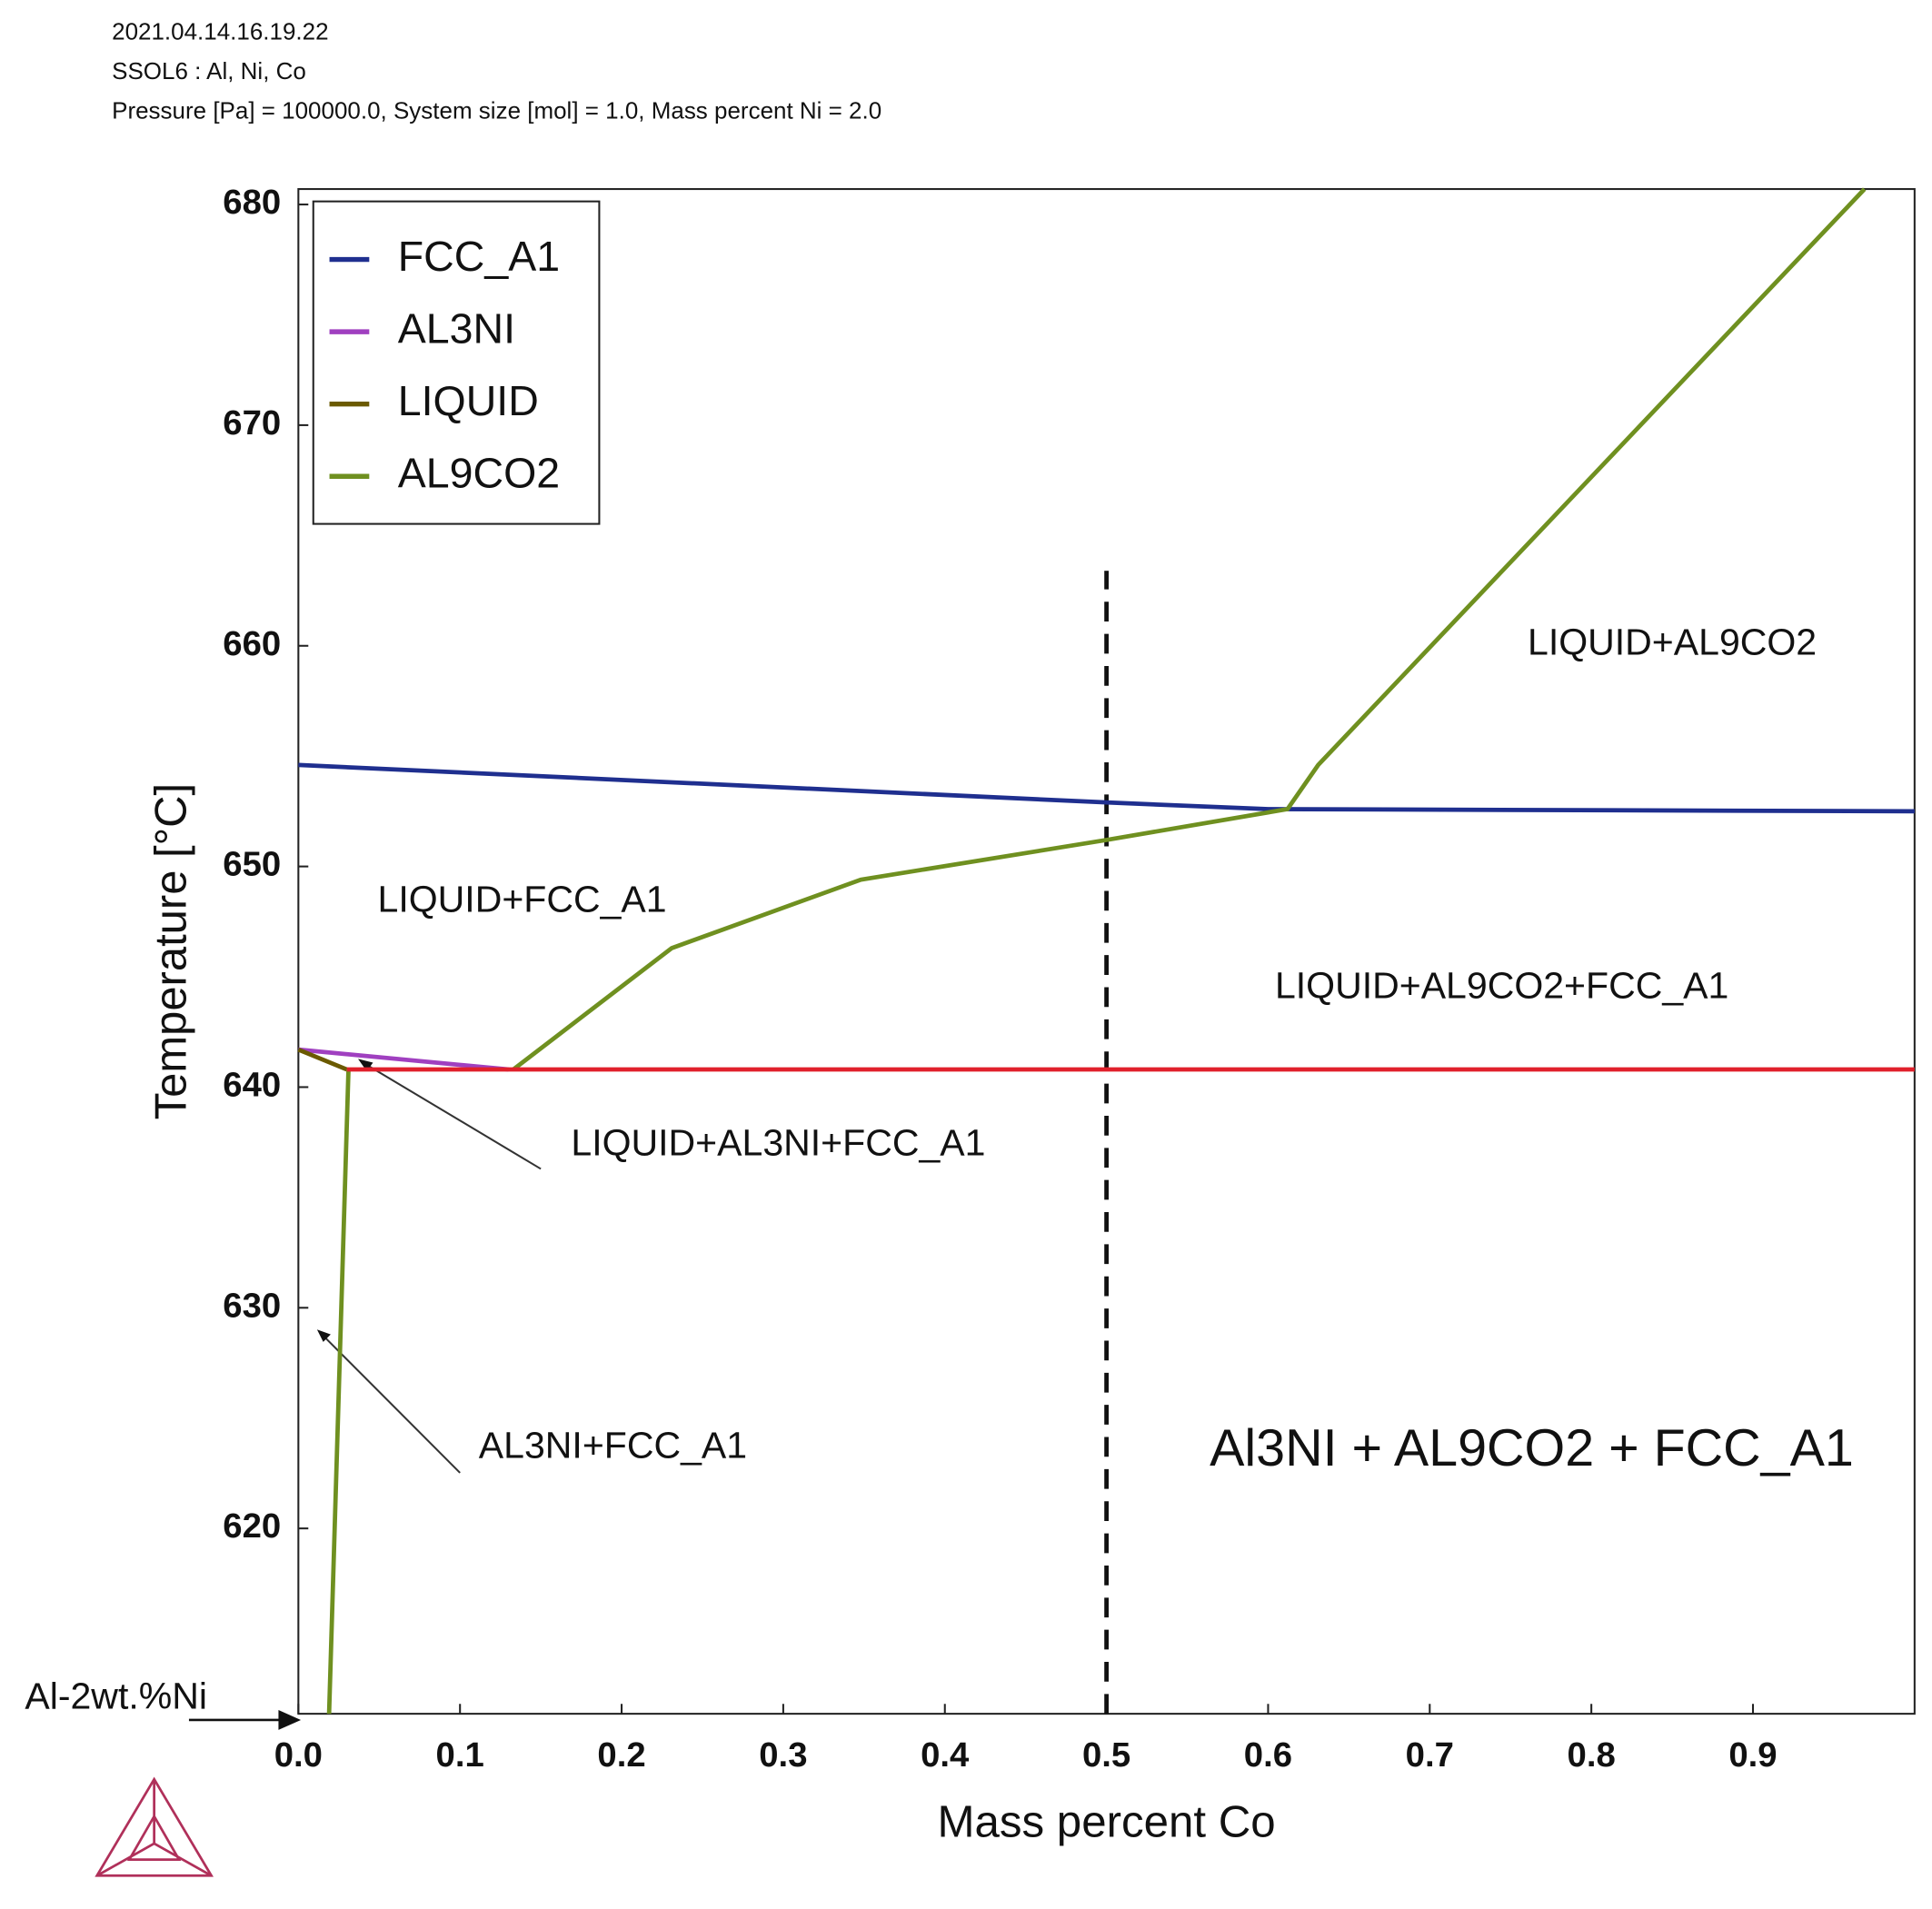 This screenshot has width=1932, height=1909. What do you see at coordinates (468, 400) in the screenshot?
I see `legend-label: LIQUID` at bounding box center [468, 400].